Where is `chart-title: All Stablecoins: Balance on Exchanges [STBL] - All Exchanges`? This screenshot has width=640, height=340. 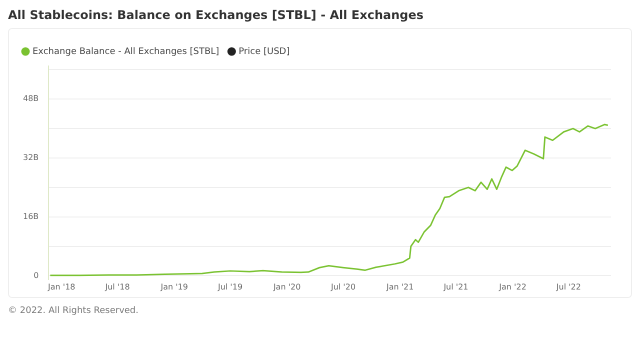
chart-title: All Stablecoins: Balance on Exchanges [STBL] - All Exchanges is located at coordinates (216, 15).